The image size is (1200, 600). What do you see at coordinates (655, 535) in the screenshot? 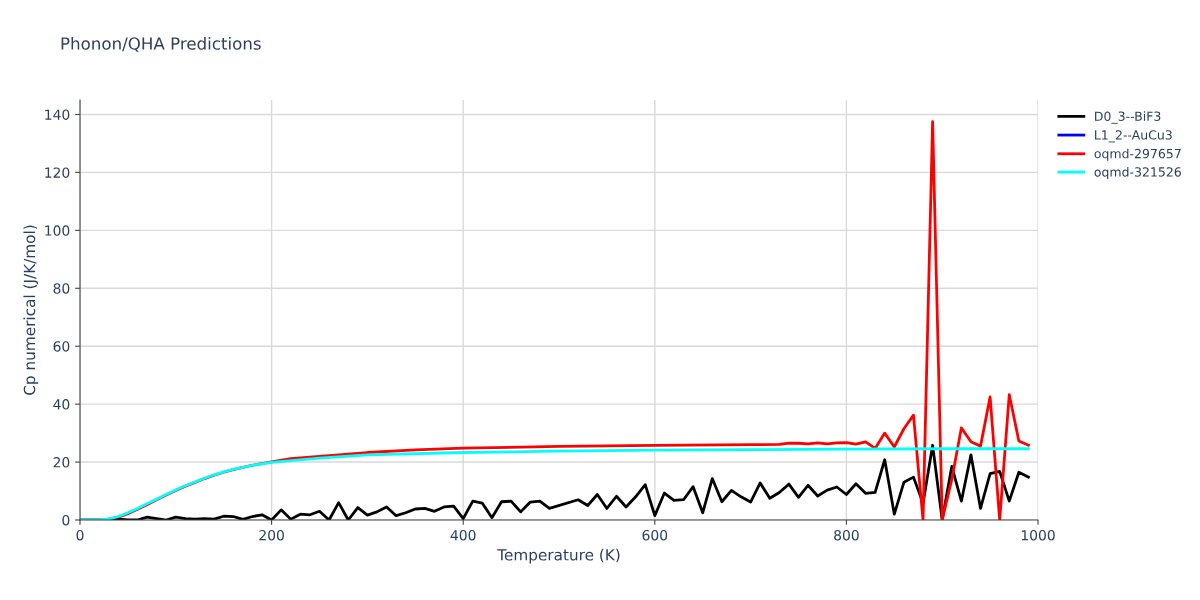
I see `x-tick-label: 600` at bounding box center [655, 535].